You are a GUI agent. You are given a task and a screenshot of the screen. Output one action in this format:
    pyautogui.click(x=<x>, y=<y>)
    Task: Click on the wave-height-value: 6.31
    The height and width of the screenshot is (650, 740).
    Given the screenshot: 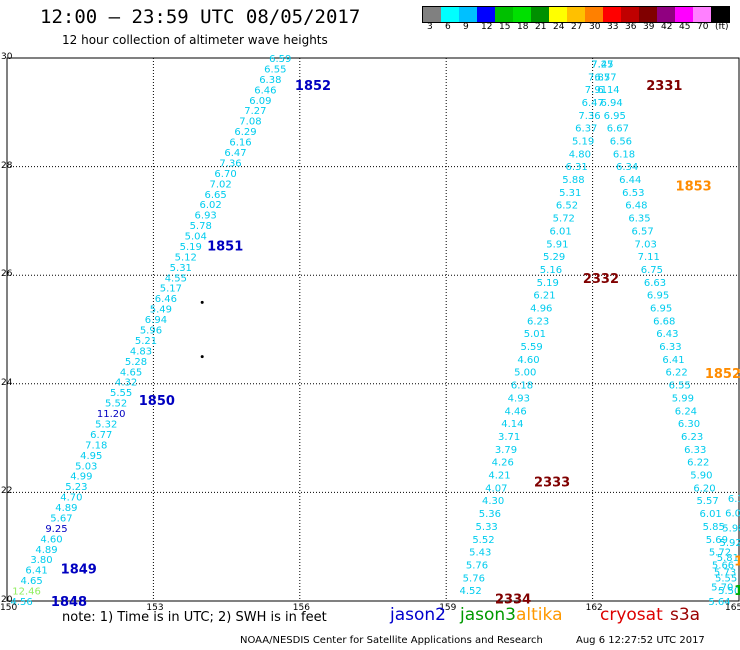 What is the action you would take?
    pyautogui.click(x=577, y=167)
    